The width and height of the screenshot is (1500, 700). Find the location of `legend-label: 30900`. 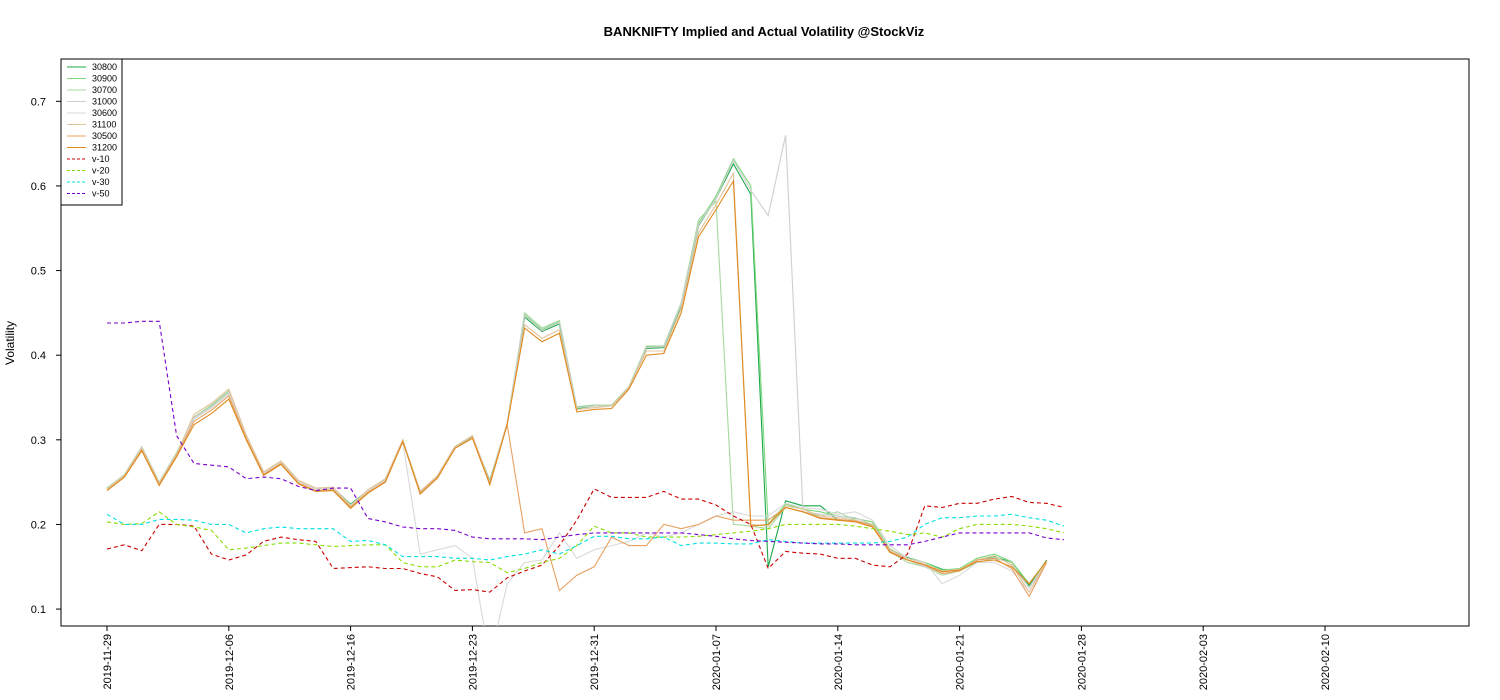

legend-label: 30900 is located at coordinates (104, 79).